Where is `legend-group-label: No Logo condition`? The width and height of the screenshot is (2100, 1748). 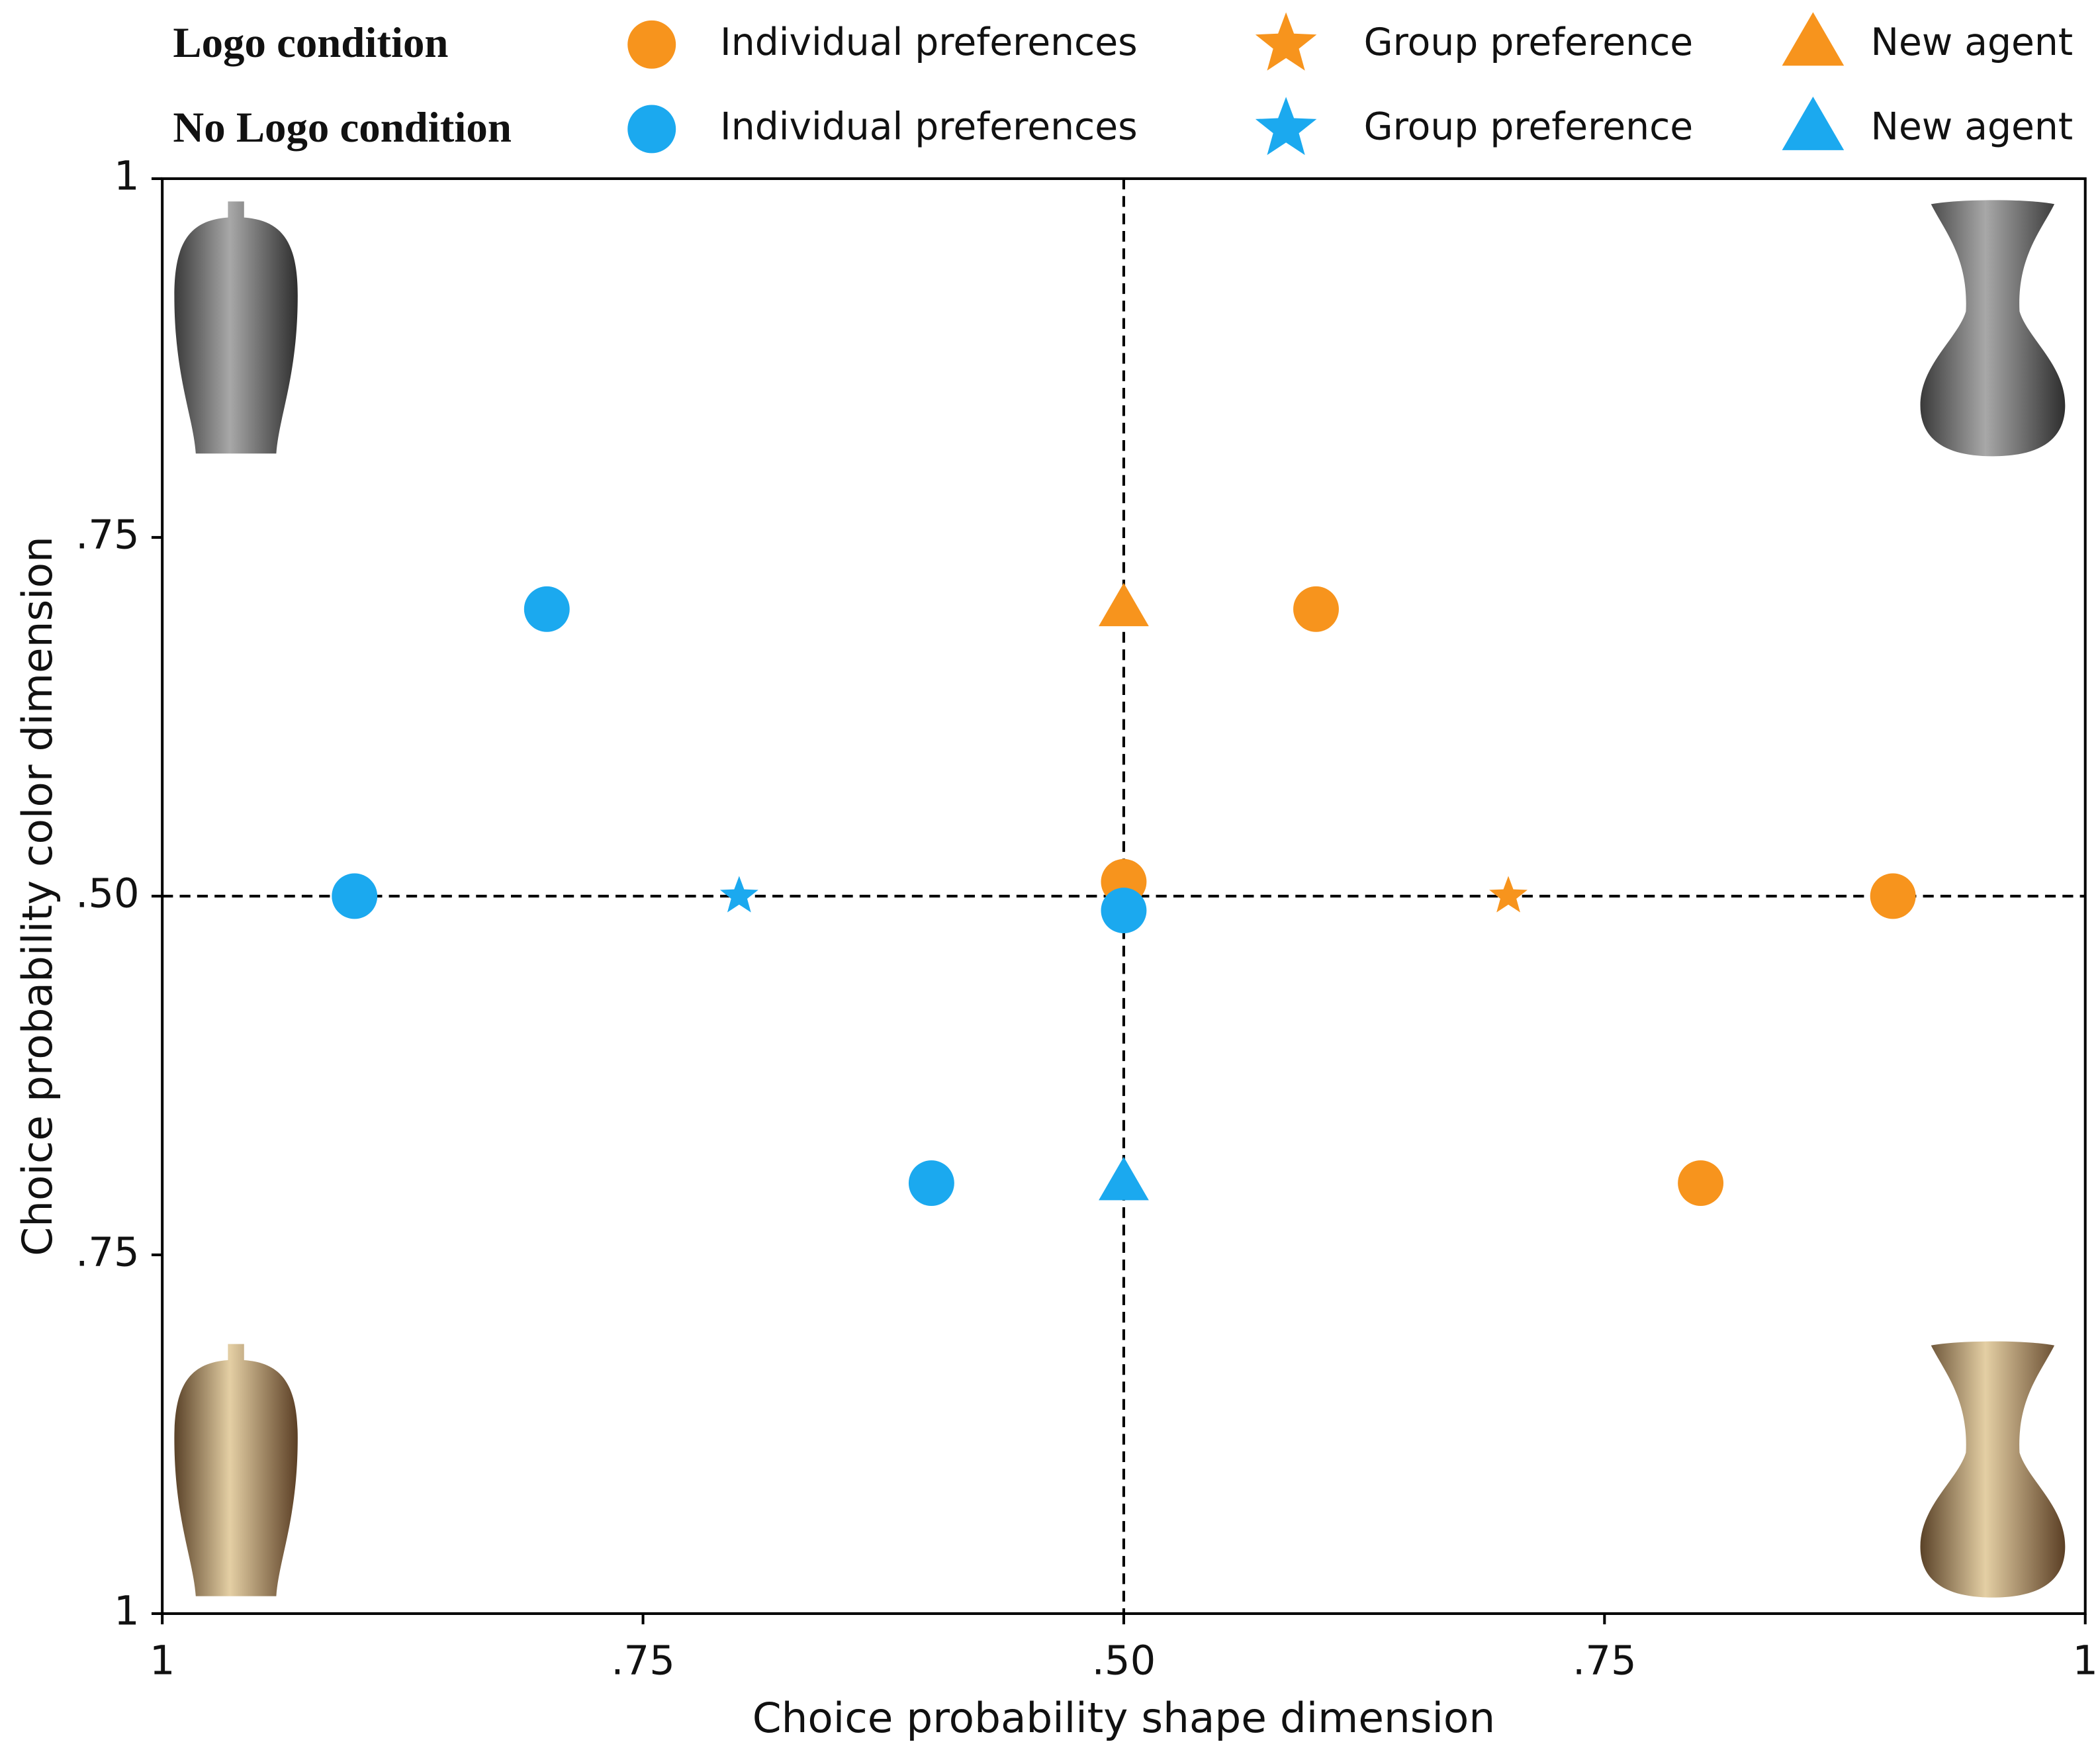
legend-group-label: No Logo condition is located at coordinates (342, 128).